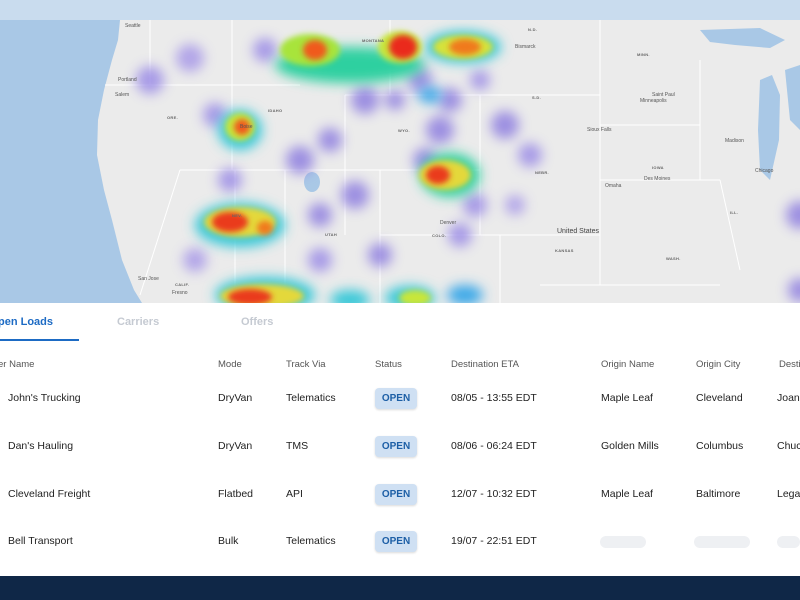  What do you see at coordinates (236, 494) in the screenshot?
I see `mode-cell: Flatbed` at bounding box center [236, 494].